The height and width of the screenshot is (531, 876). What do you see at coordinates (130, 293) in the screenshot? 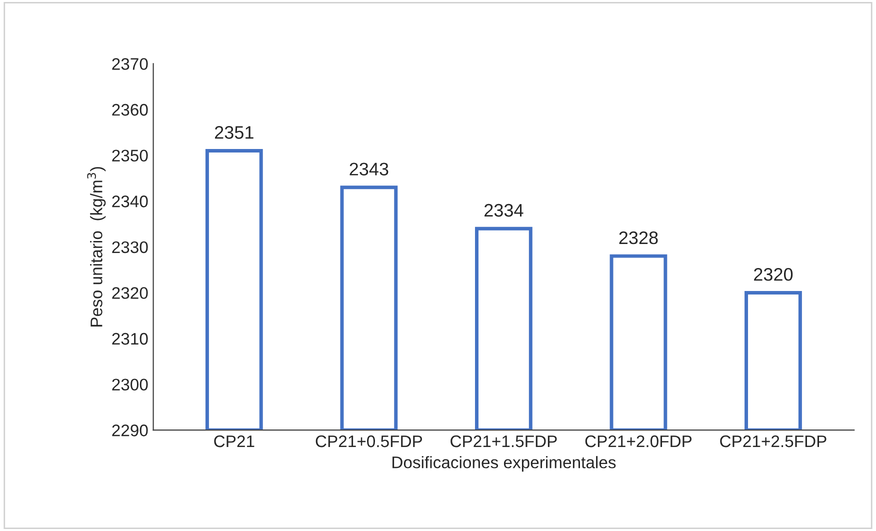
I see `y-tick-label: 2320` at bounding box center [130, 293].